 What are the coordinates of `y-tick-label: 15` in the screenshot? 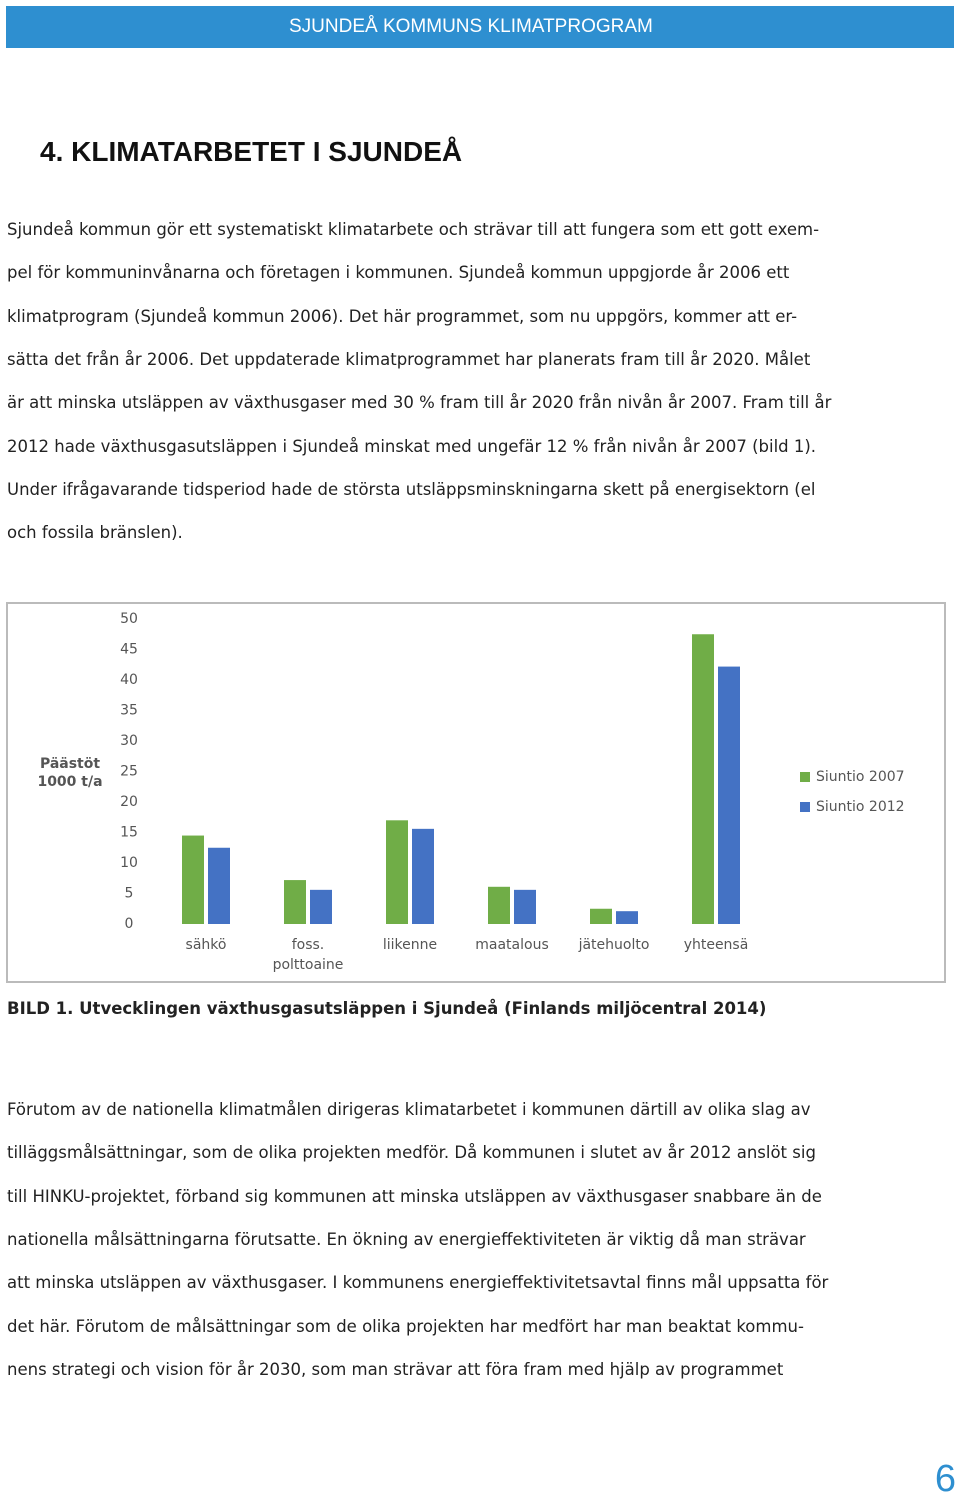 It's located at (129, 833).